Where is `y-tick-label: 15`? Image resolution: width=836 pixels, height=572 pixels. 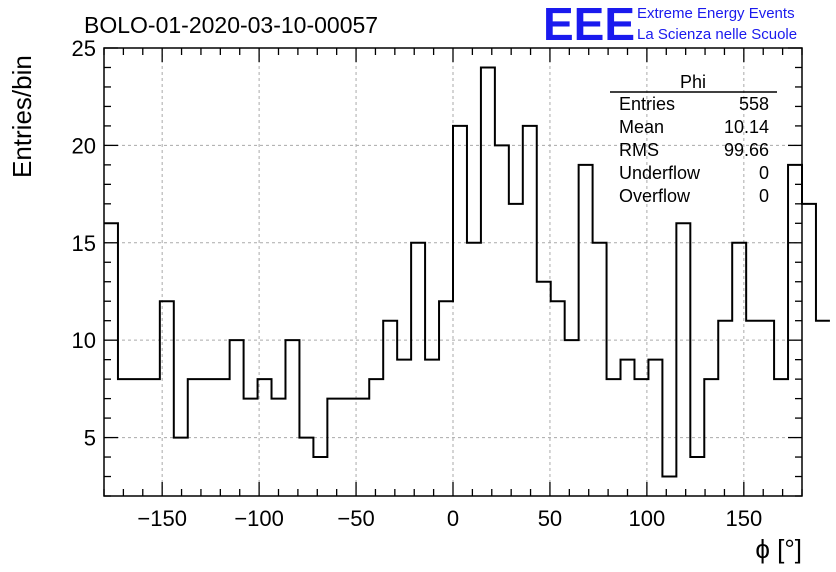
y-tick-label: 15 is located at coordinates (84, 243).